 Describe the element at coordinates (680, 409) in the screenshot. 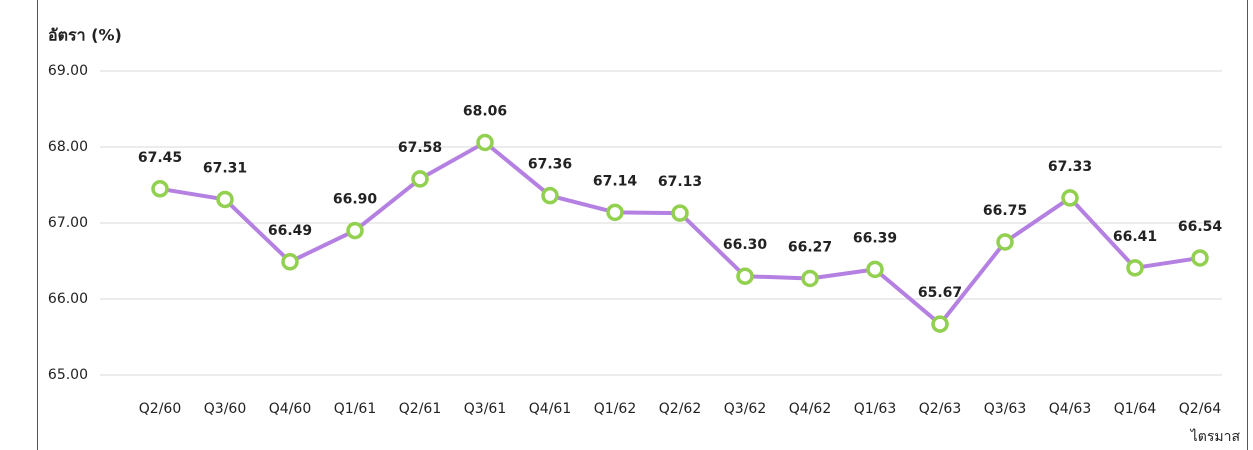

I see `x-tick-label: Q2/62` at that location.